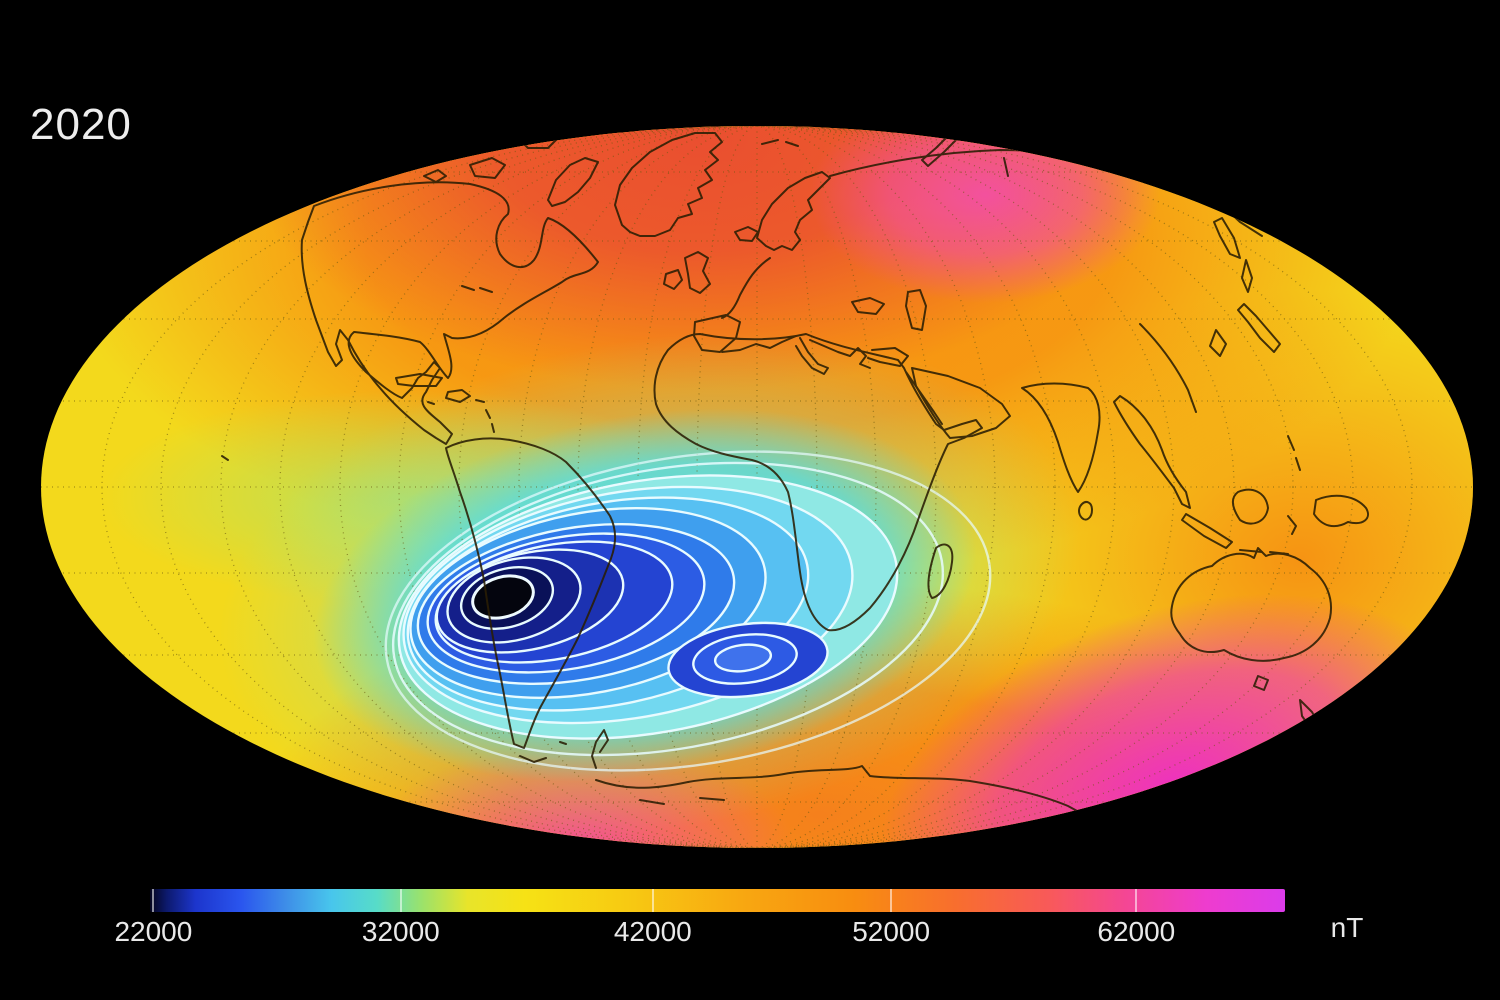 The image size is (1500, 1000). Describe the element at coordinates (153, 931) in the screenshot. I see `colorbar-tick-label: 22000` at that location.